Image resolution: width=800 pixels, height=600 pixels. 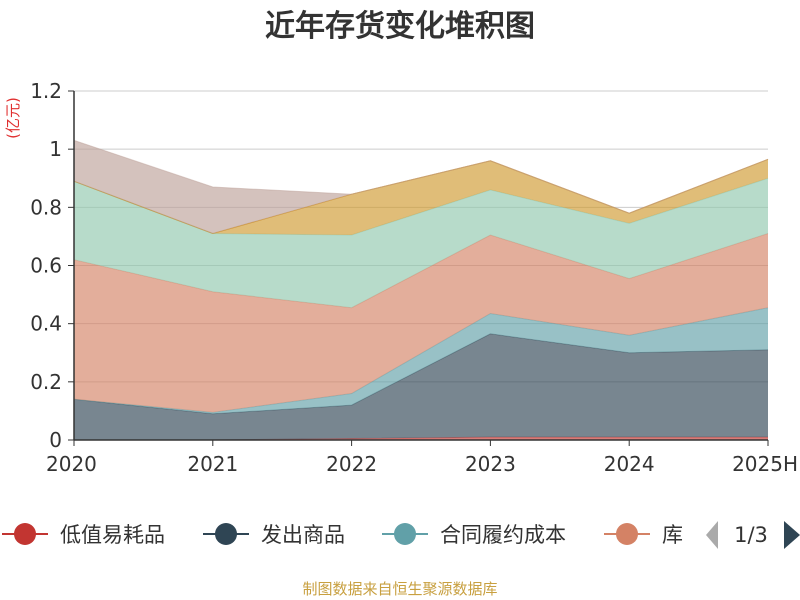 What do you see at coordinates (212, 464) in the screenshot?
I see `x-tick-label: 2021` at bounding box center [212, 464].